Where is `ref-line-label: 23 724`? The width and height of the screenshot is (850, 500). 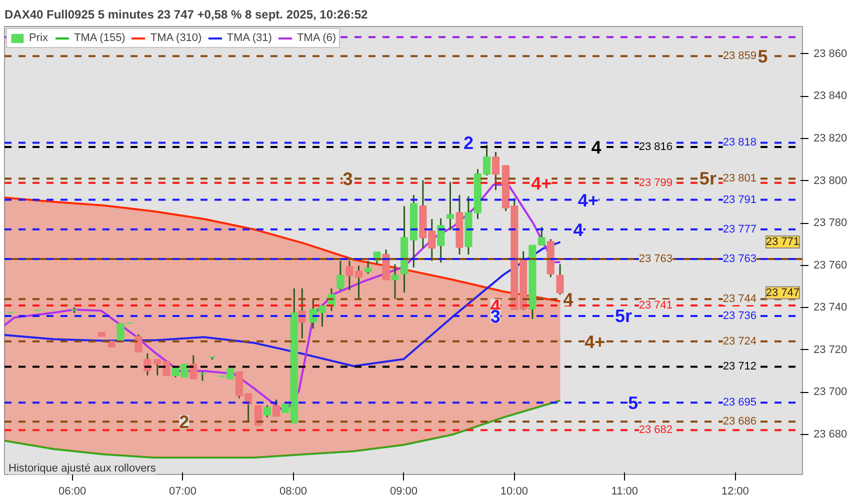 ref-line-label: 23 724 is located at coordinates (739, 341).